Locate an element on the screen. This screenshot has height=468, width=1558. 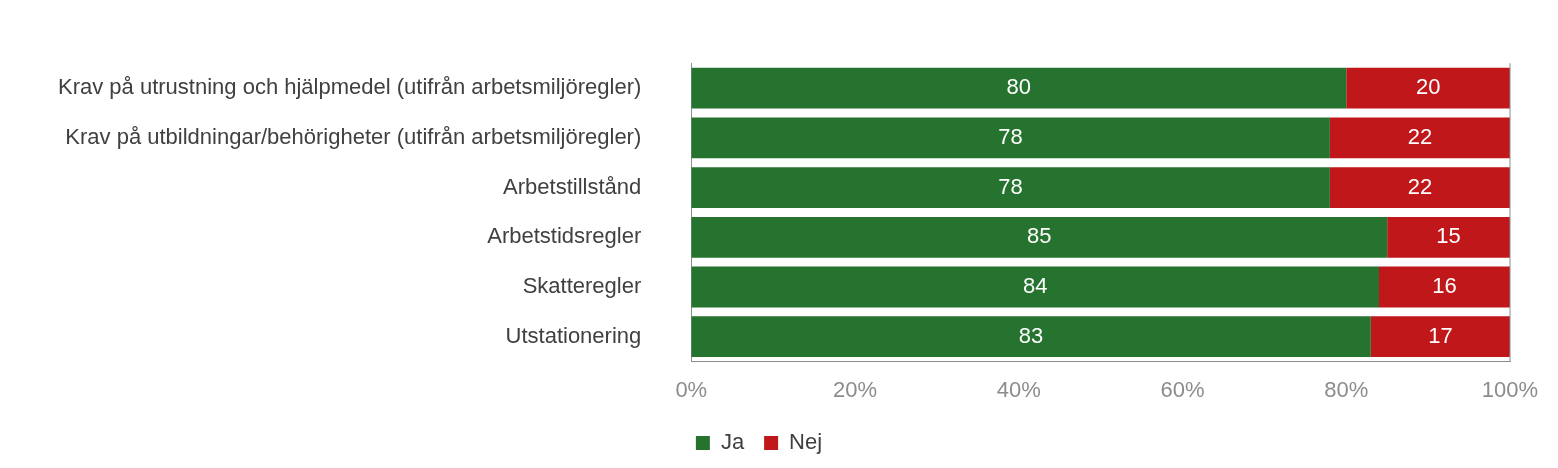
y-tick-label: Krav på utrustning och hjälpmedel (utifrån arbetsmiljöregler) is located at coordinates (350, 87).